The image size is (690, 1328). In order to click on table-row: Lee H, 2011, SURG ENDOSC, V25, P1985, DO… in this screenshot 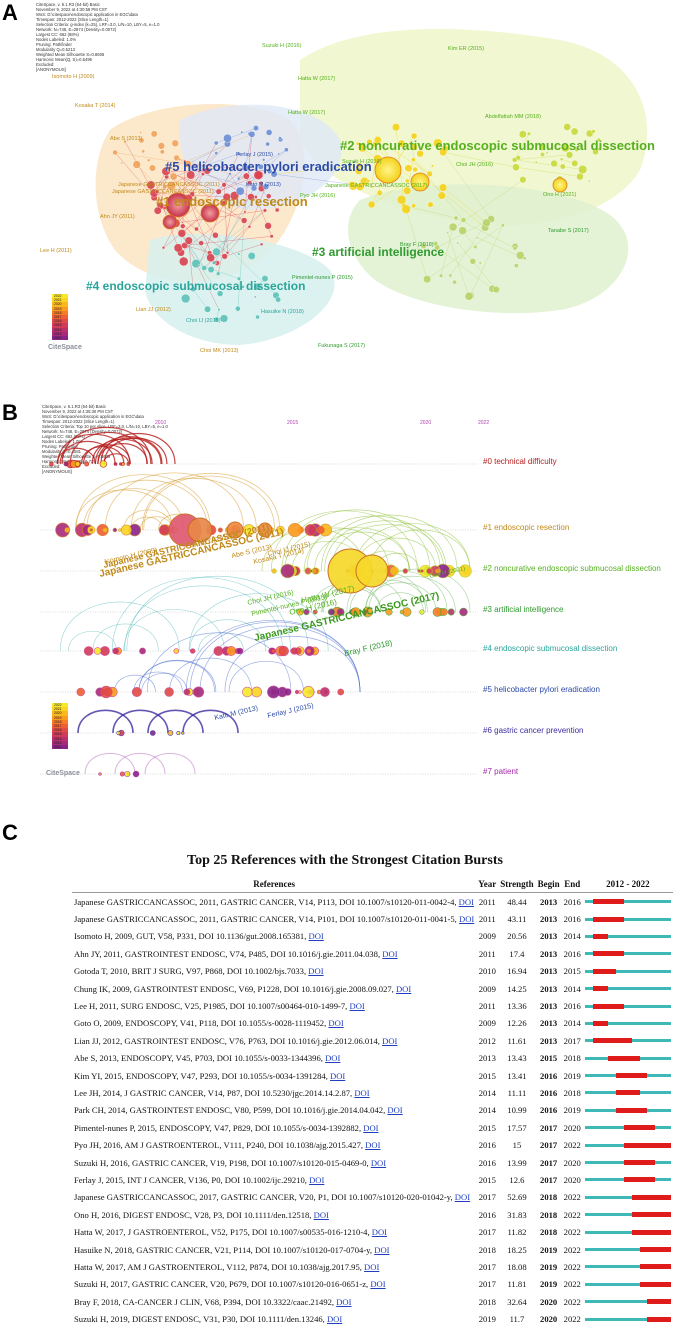, I will do `click(372, 1005)`.